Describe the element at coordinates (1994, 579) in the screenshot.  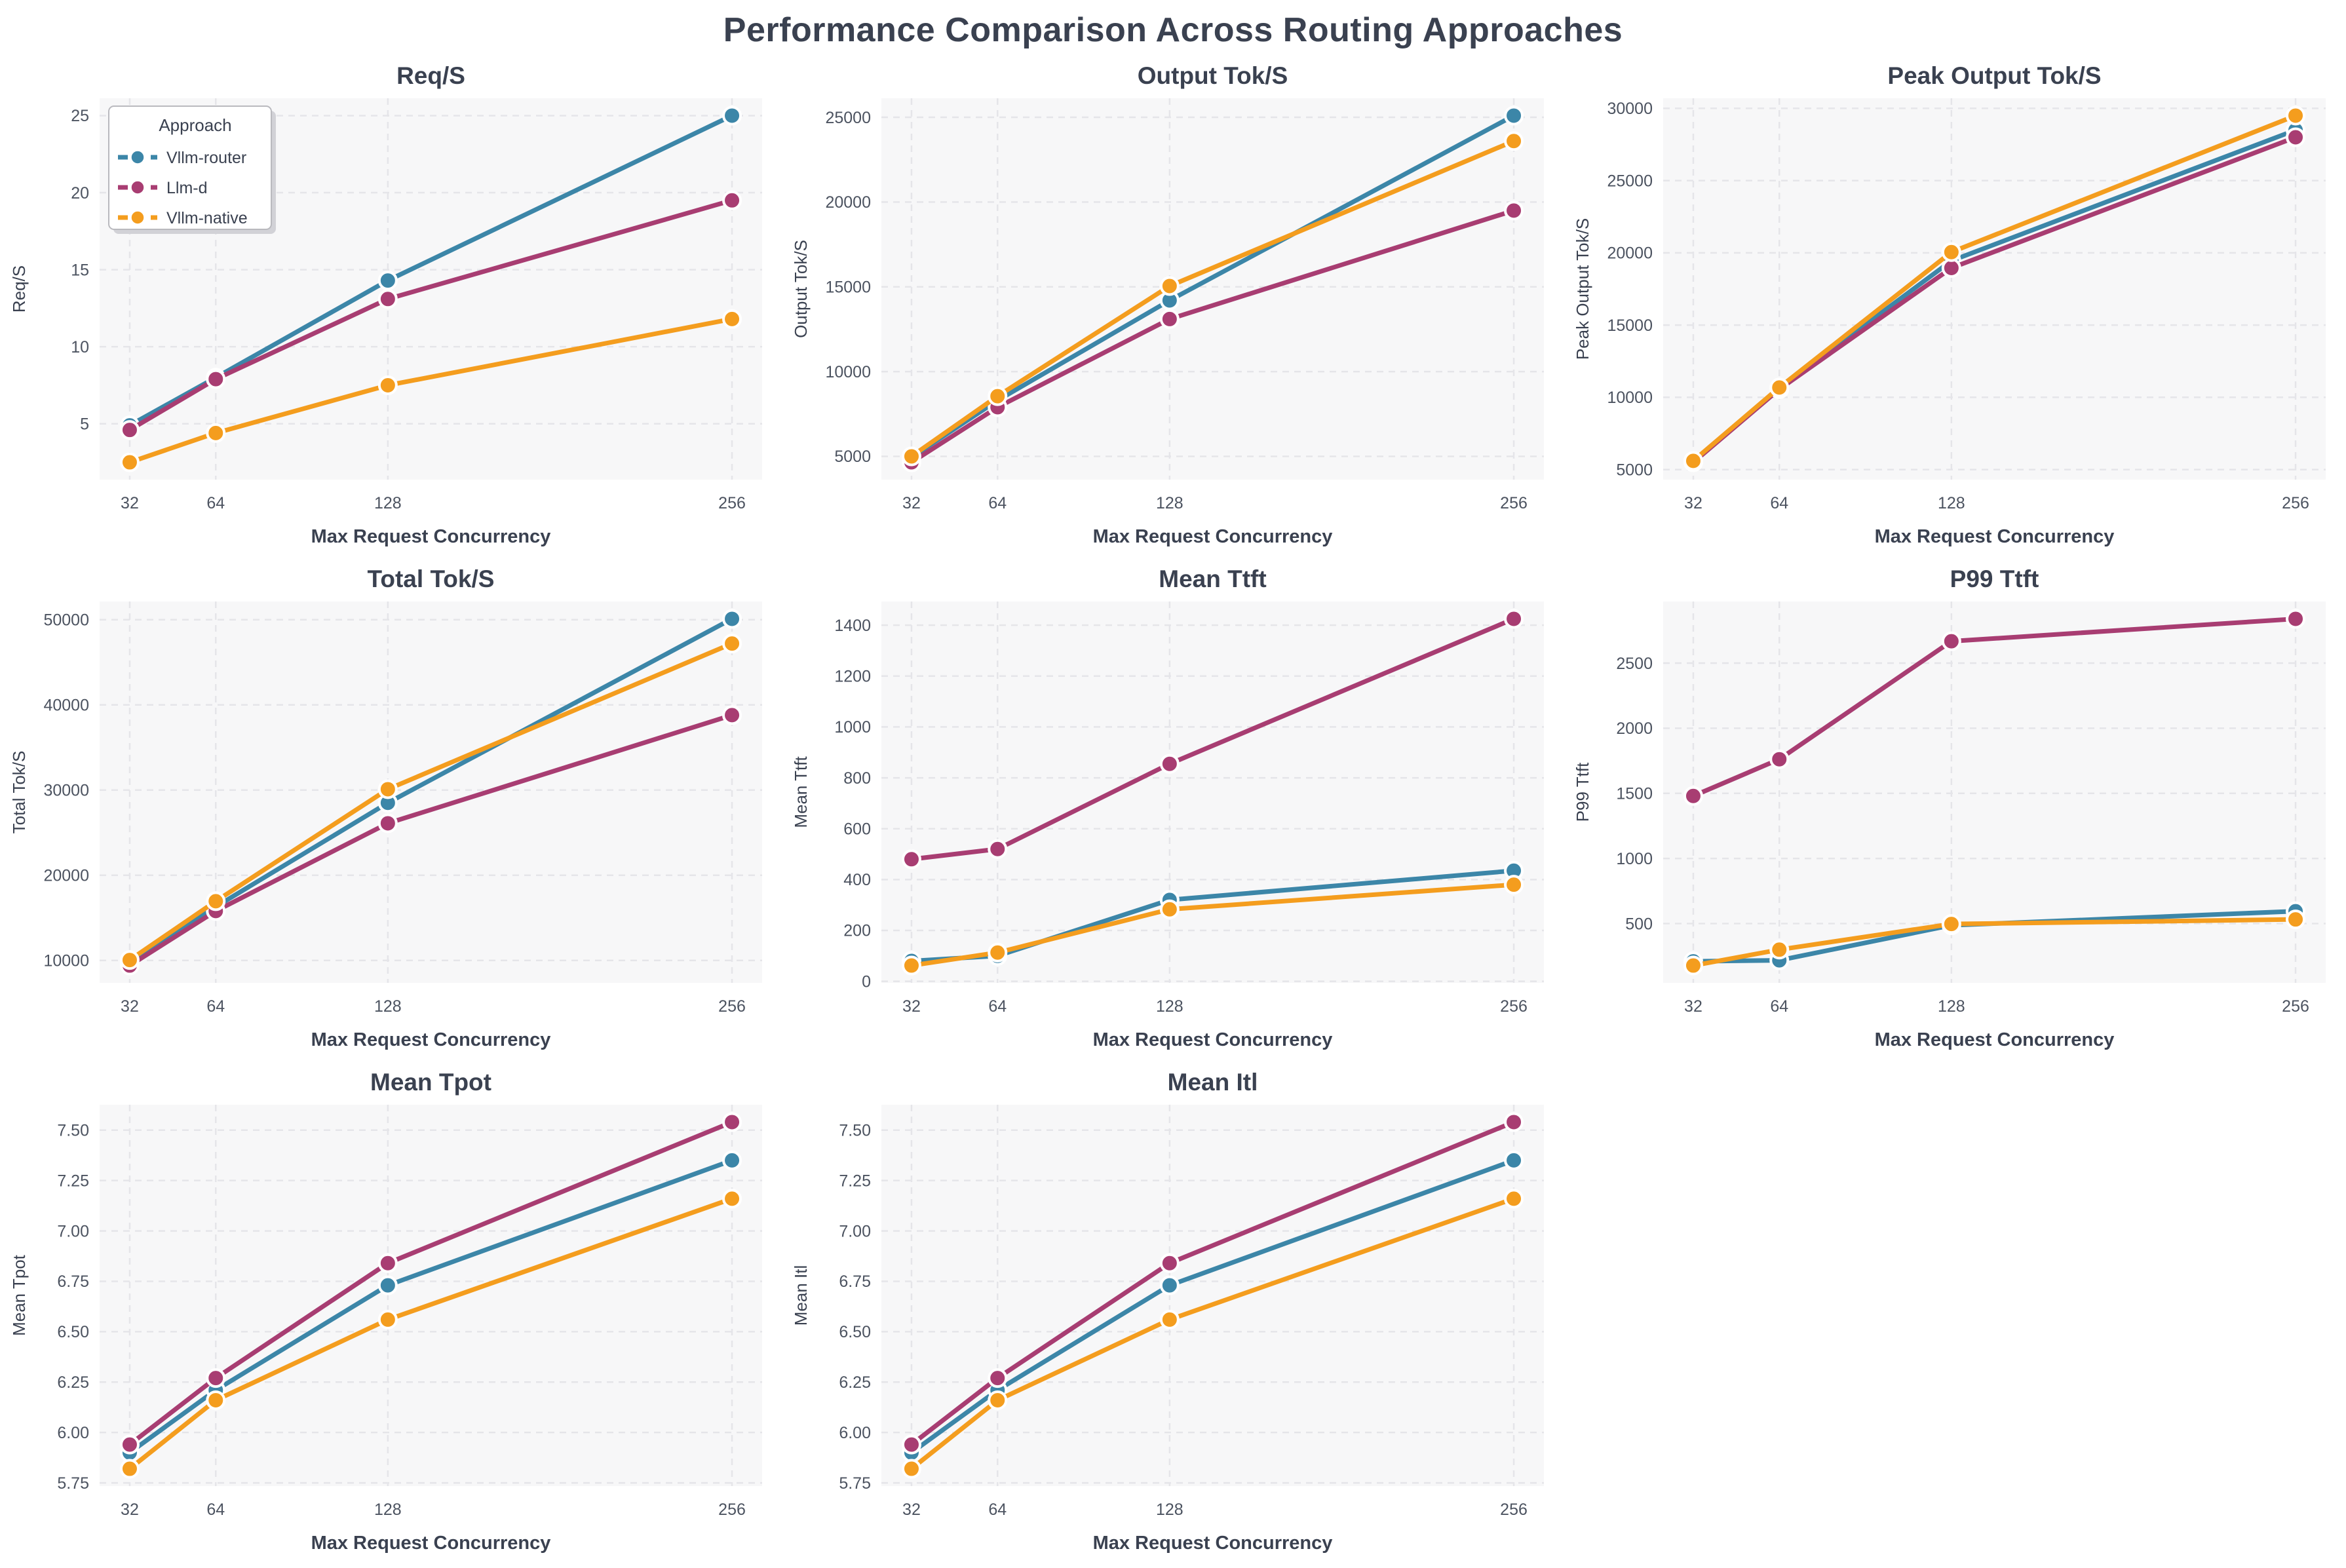
I see `subplot-title: P99 Ttft` at that location.